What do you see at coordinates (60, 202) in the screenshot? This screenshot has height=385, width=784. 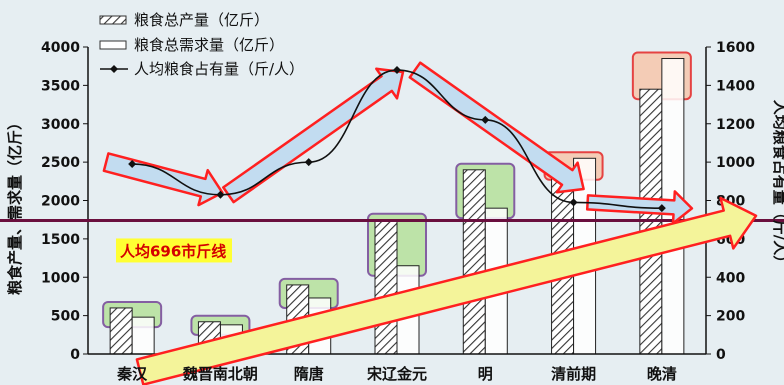 I see `y-tick-label: 2000` at bounding box center [60, 202].